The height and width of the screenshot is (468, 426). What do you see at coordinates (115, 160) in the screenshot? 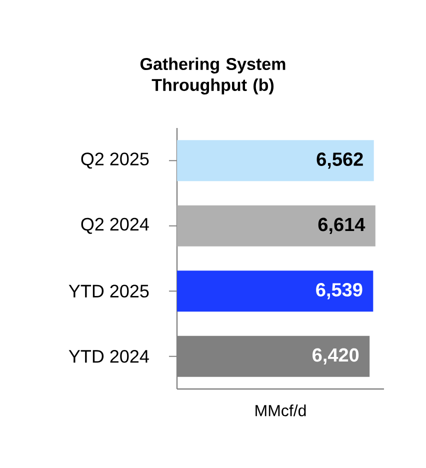
I see `y-tick-label: Q2 2025` at bounding box center [115, 160].